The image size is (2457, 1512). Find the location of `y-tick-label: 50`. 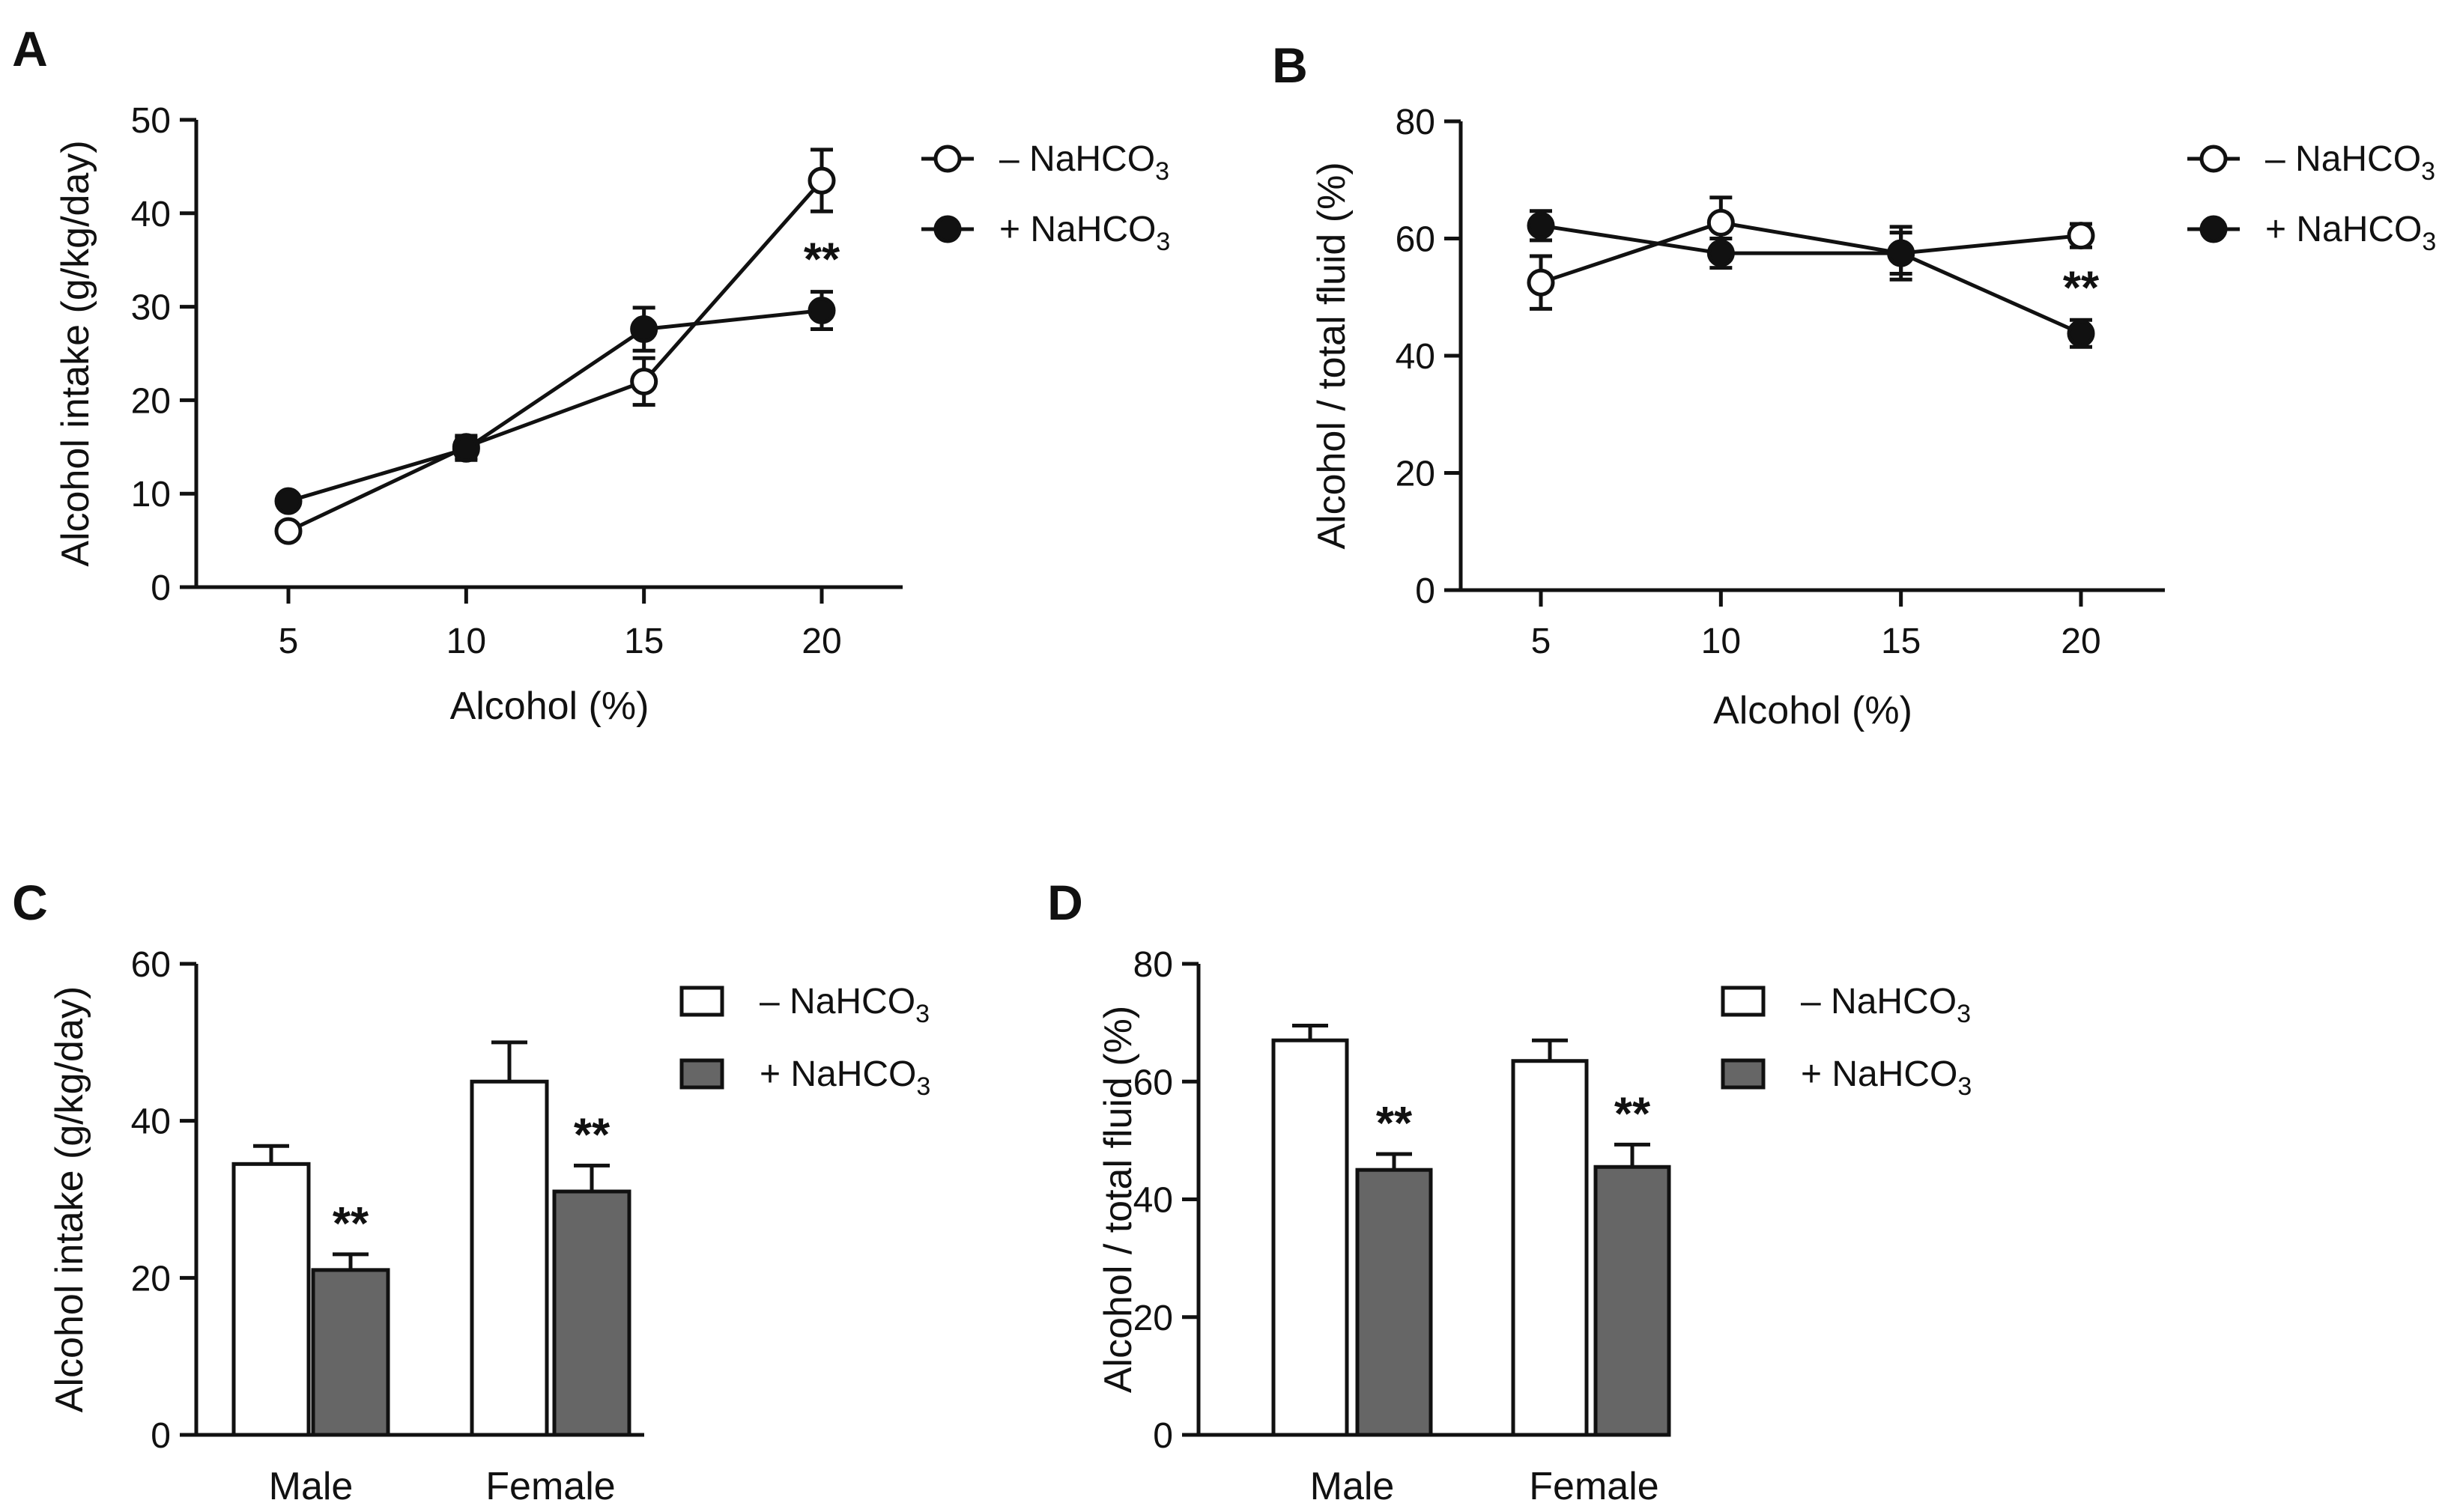

y-tick-label: 50 is located at coordinates (151, 121).